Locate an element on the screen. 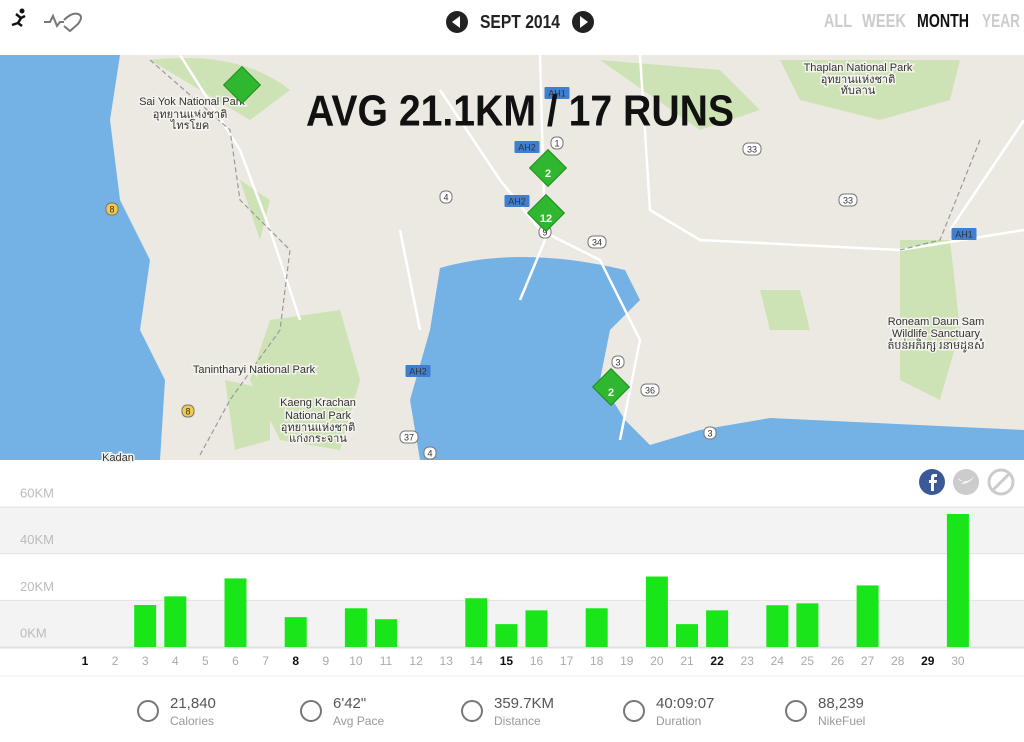 The image size is (1024, 742). prev-arrow is located at coordinates (456, 22).